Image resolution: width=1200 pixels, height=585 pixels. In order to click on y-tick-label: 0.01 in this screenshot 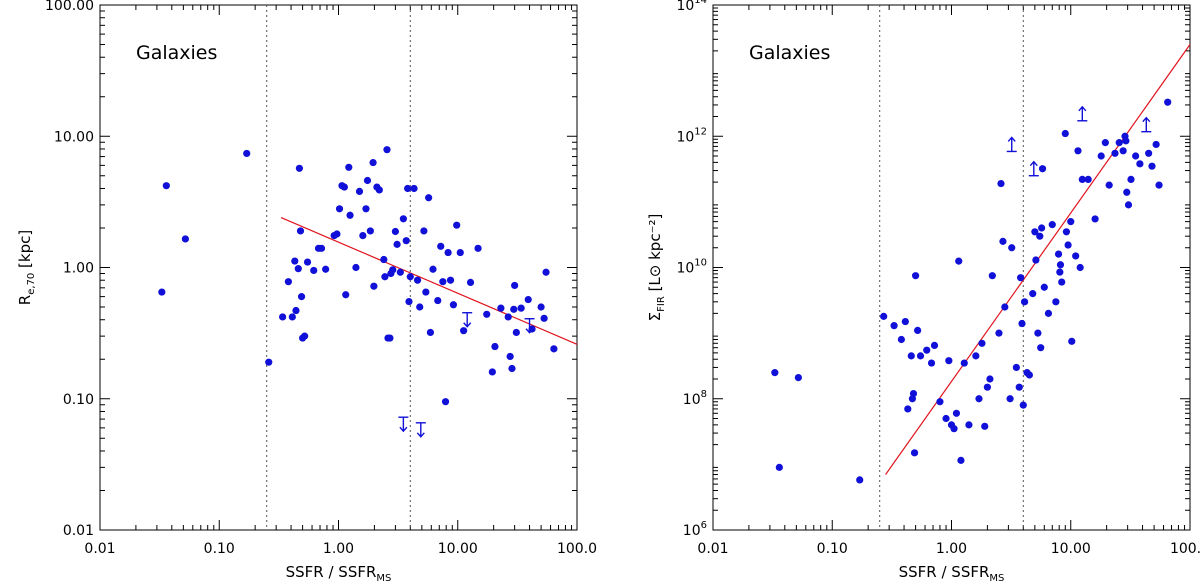, I will do `click(78, 531)`.